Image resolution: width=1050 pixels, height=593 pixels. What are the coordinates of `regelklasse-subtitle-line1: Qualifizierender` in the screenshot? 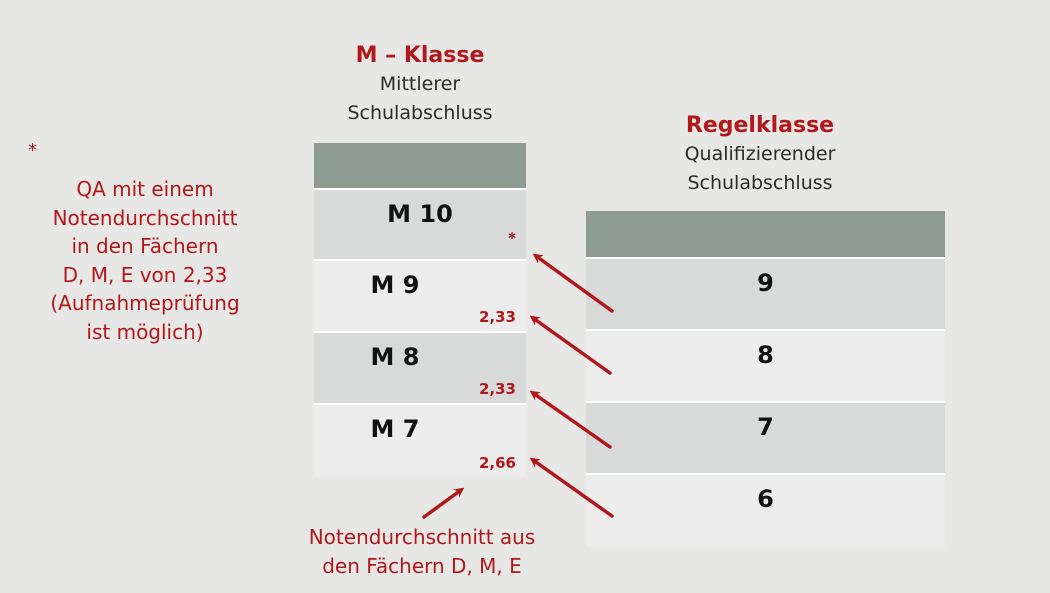 It's located at (760, 154).